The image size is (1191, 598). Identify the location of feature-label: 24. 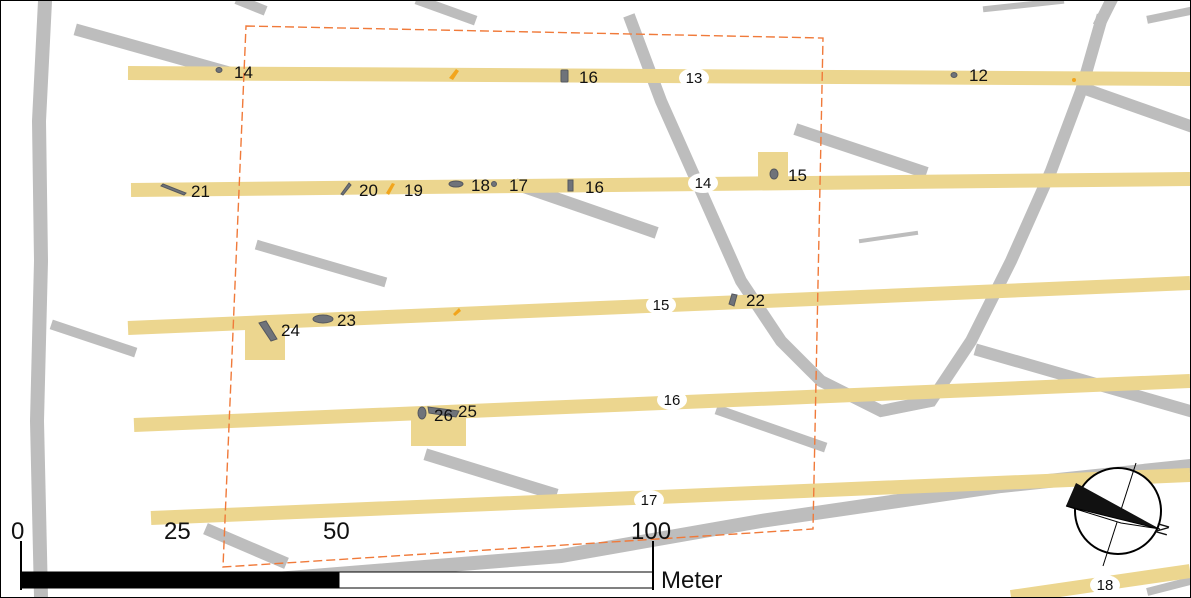
(290, 330).